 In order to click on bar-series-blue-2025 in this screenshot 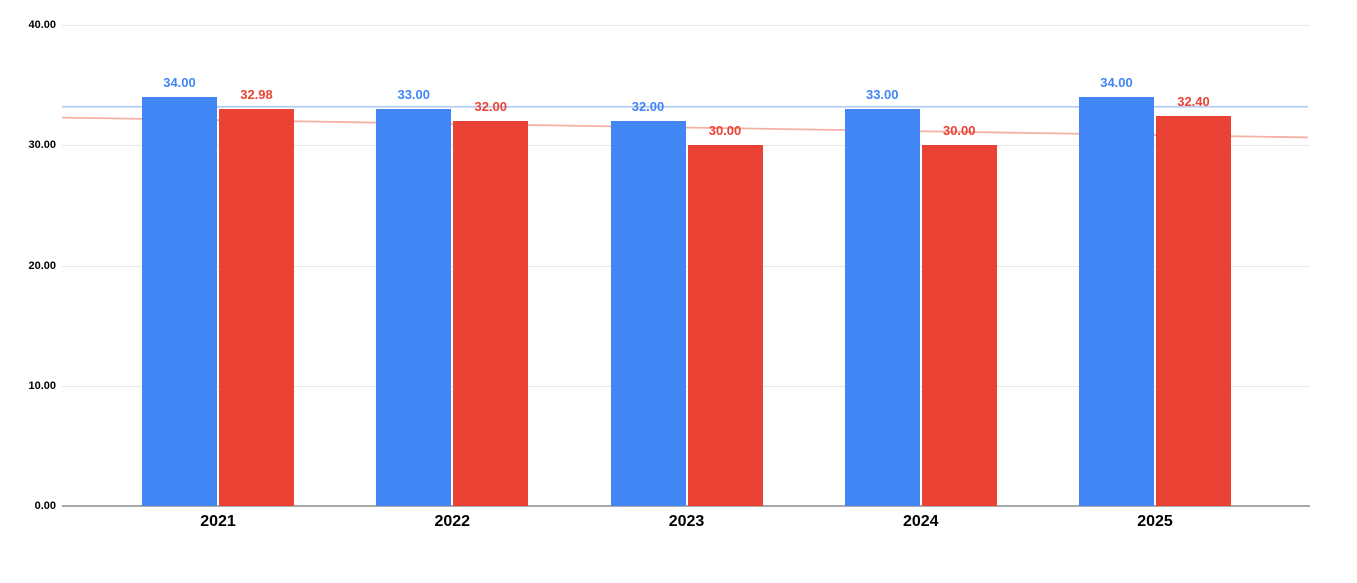, I will do `click(1116, 301)`.